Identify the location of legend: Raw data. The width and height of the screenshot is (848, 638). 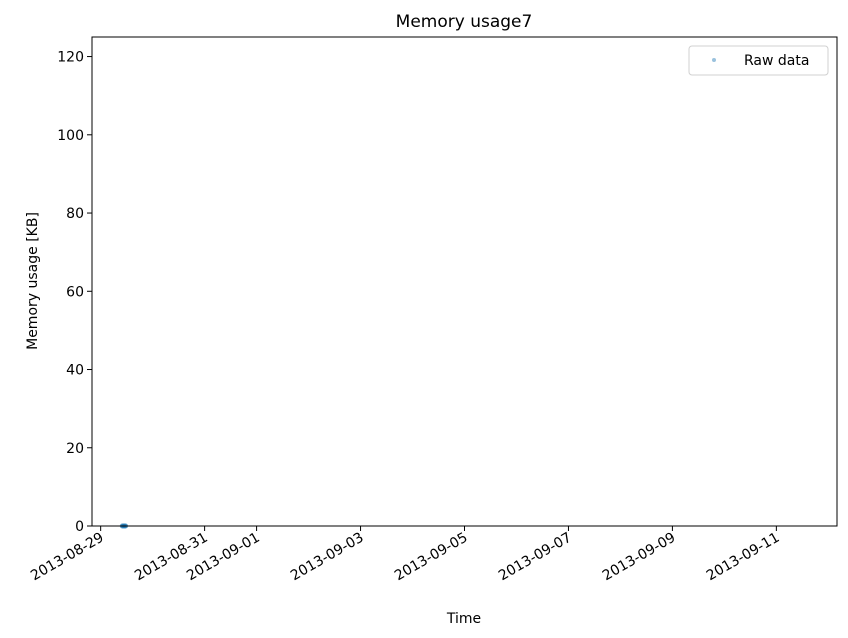
(758, 60).